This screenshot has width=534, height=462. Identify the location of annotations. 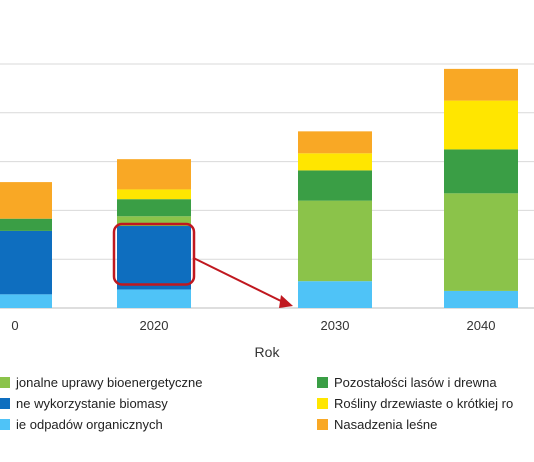
(202, 265).